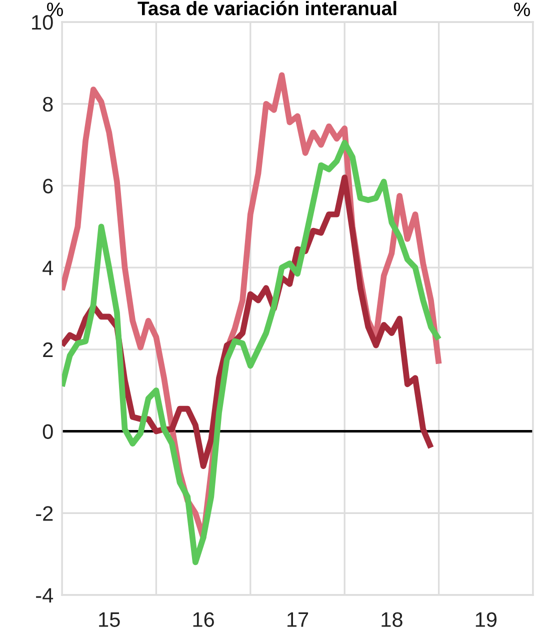  Describe the element at coordinates (47, 104) in the screenshot. I see `y-tick-label: 8` at that location.